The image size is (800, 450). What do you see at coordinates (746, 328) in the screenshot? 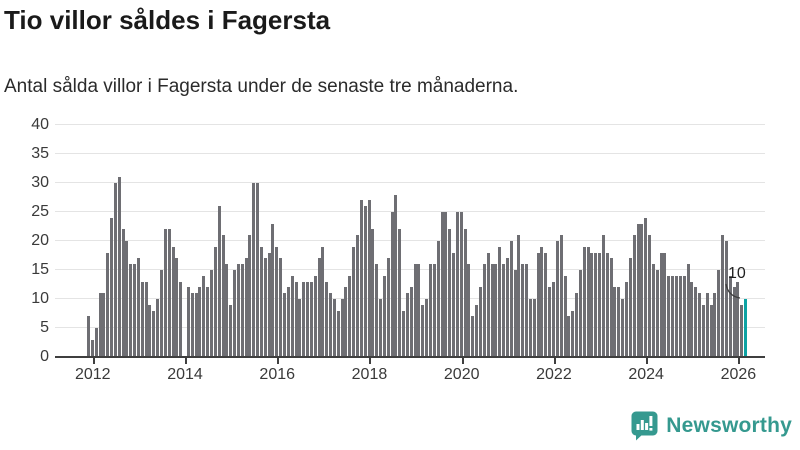
I see `highlight-bar` at bounding box center [746, 328].